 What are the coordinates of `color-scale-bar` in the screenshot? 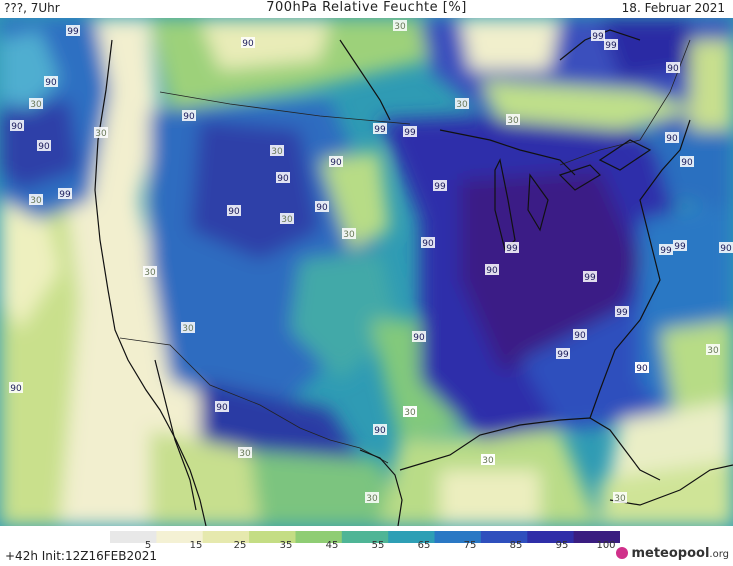 It's located at (365, 537).